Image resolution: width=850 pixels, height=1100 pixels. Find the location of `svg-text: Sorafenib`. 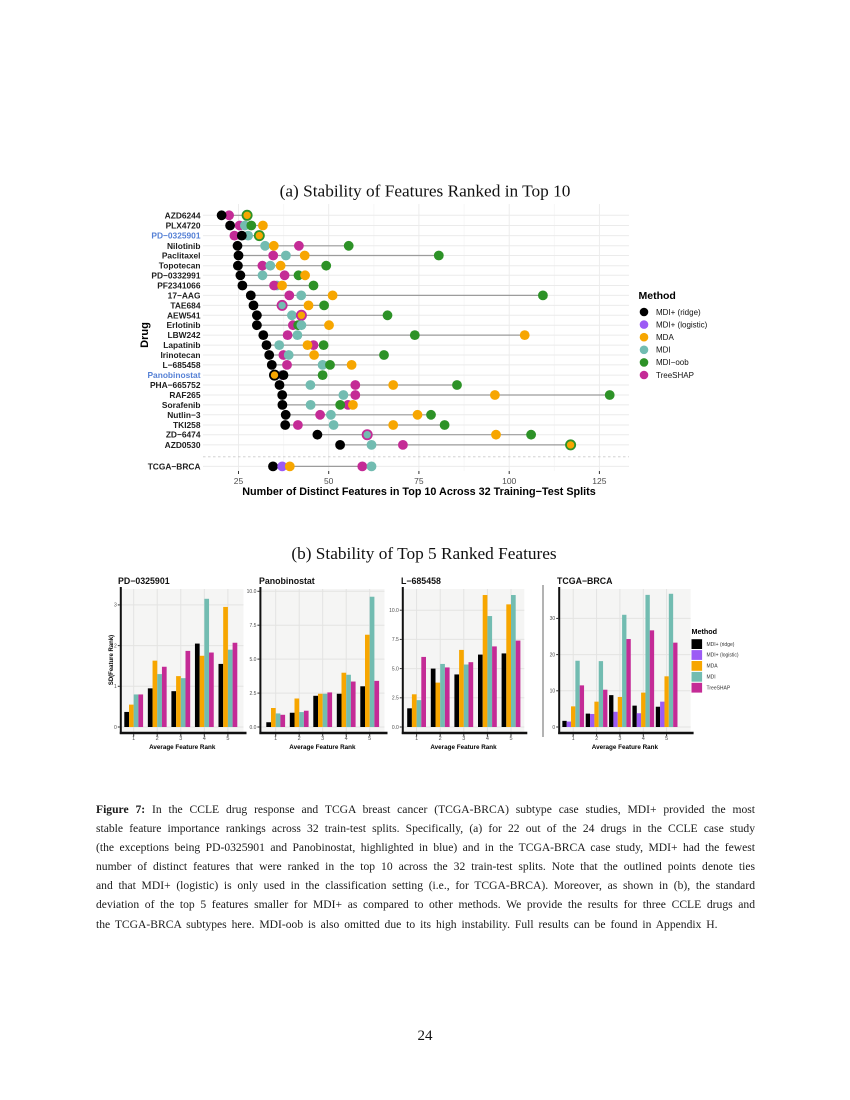

svg-text: Sorafenib is located at coordinates (181, 405).